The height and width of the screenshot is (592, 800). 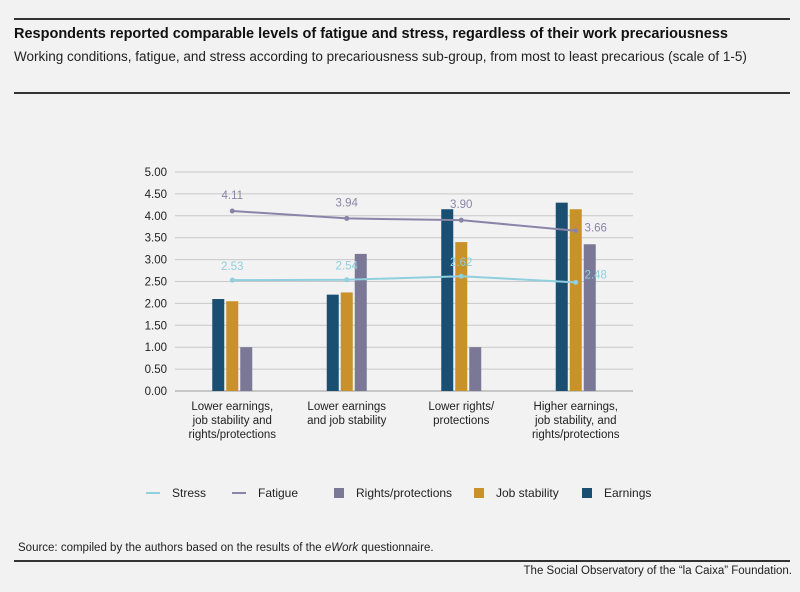 What do you see at coordinates (239, 493) in the screenshot?
I see `legend-swatch-fatigue` at bounding box center [239, 493].